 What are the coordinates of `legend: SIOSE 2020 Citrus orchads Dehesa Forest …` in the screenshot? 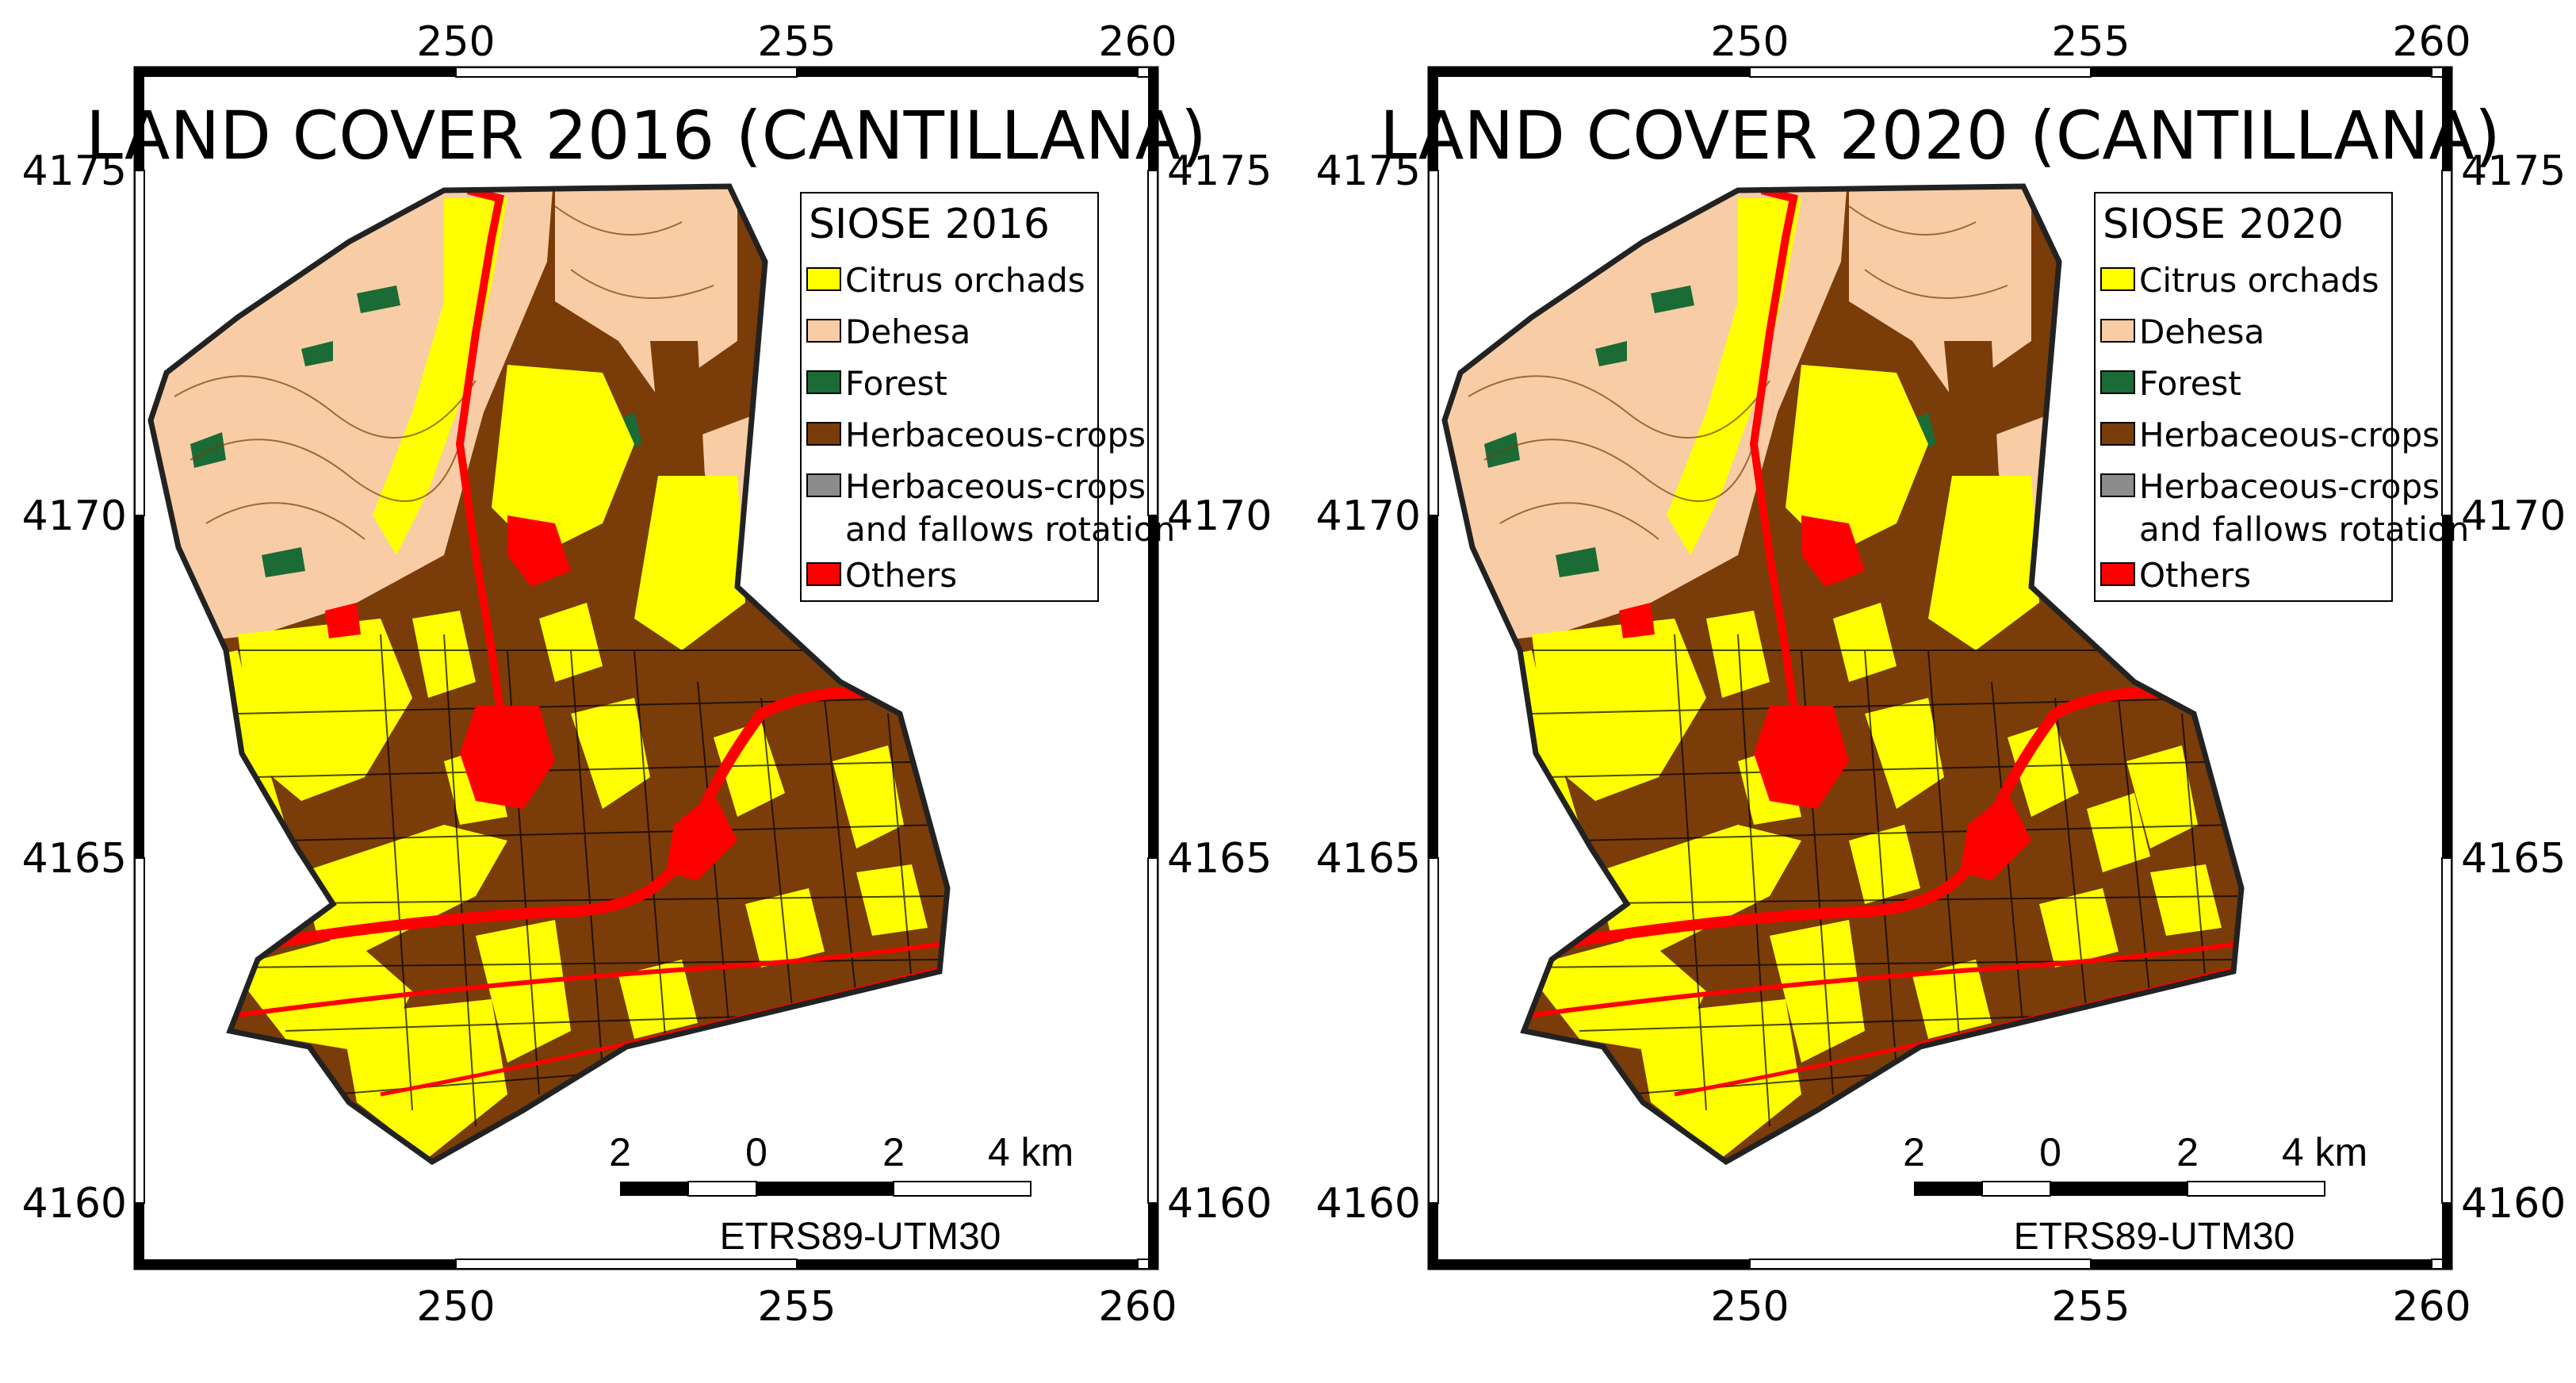 It's located at (2281, 397).